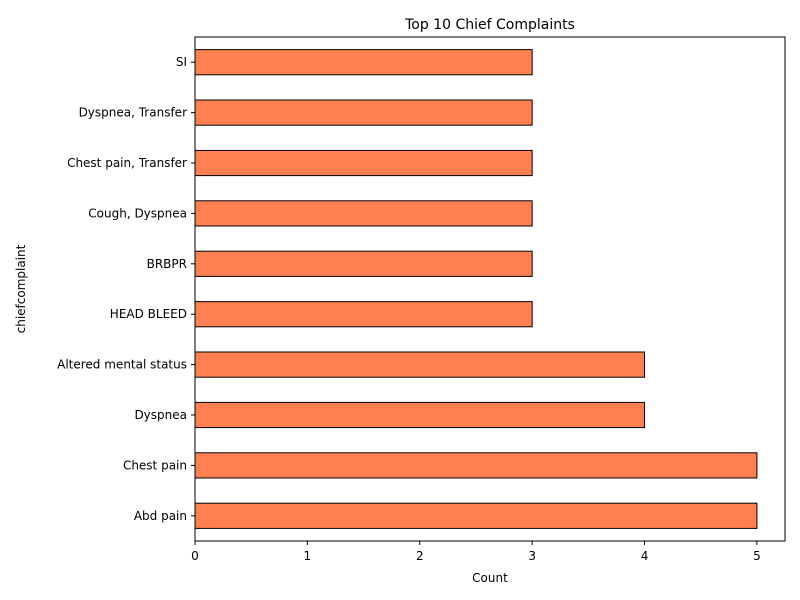 The image size is (800, 600). Describe the element at coordinates (148, 314) in the screenshot. I see `y-tick-label: HEAD BLEED` at that location.